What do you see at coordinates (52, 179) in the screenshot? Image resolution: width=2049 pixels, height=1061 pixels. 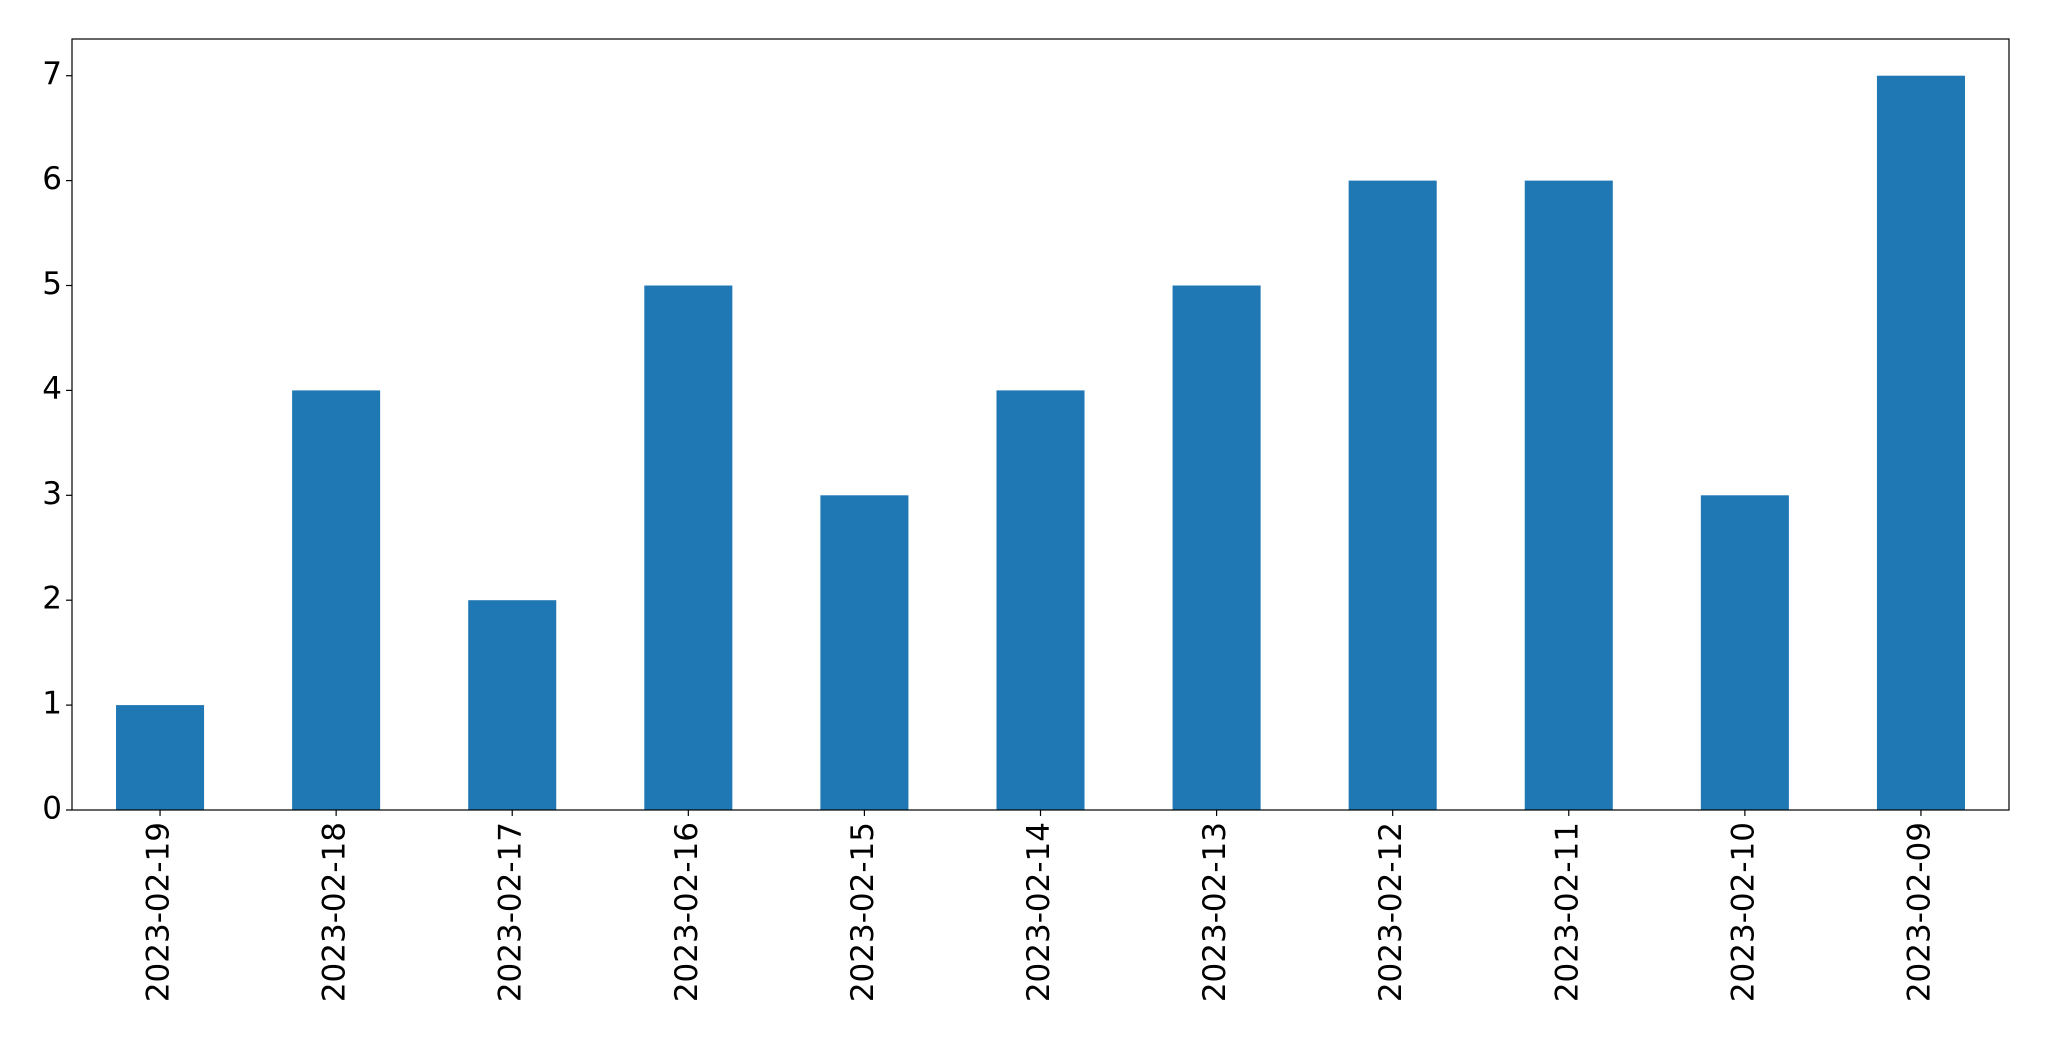 I see `y-tick-label: 6` at bounding box center [52, 179].